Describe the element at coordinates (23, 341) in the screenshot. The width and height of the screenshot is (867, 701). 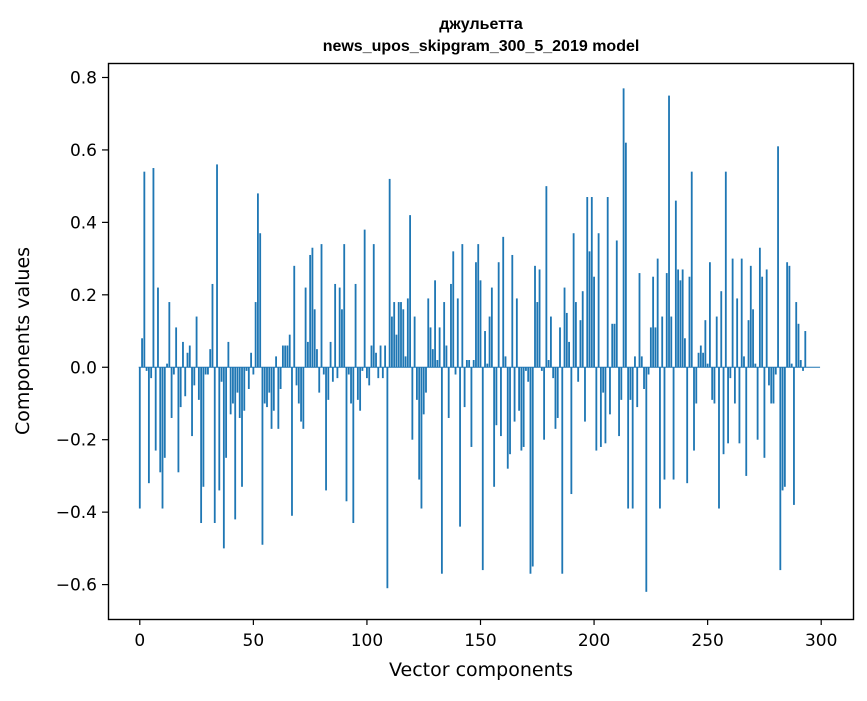
I see `y-axis-label: Components values` at that location.